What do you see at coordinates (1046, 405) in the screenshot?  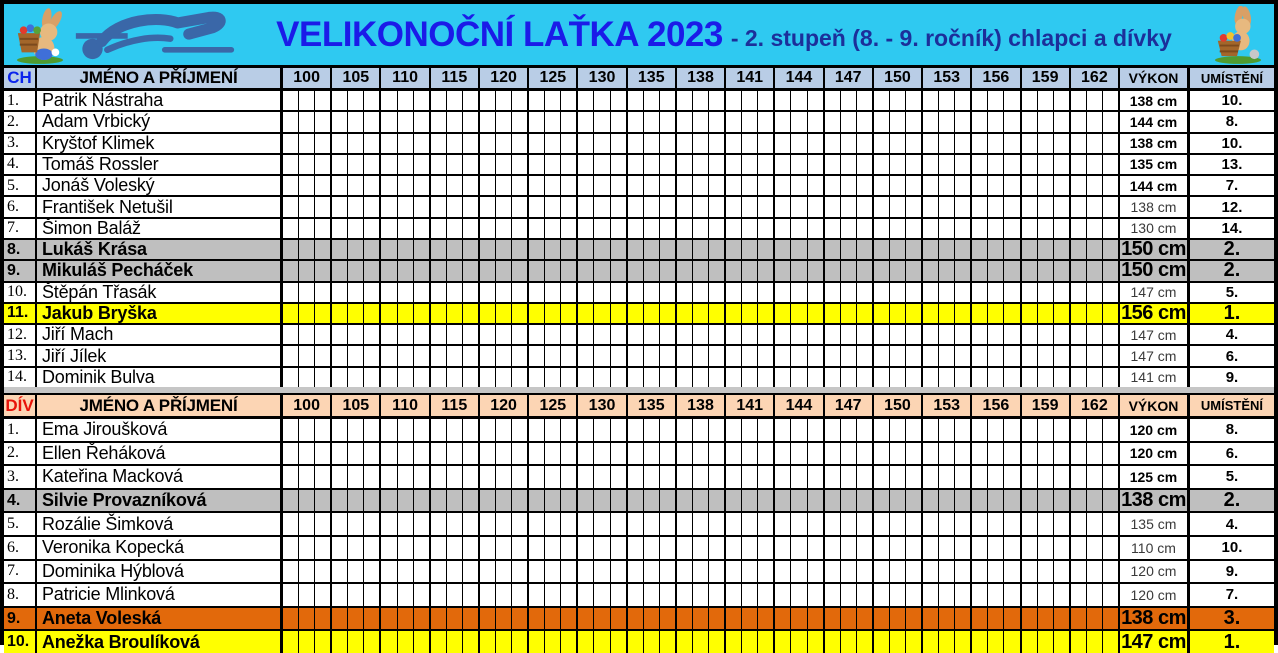 I see `height-header: 159` at bounding box center [1046, 405].